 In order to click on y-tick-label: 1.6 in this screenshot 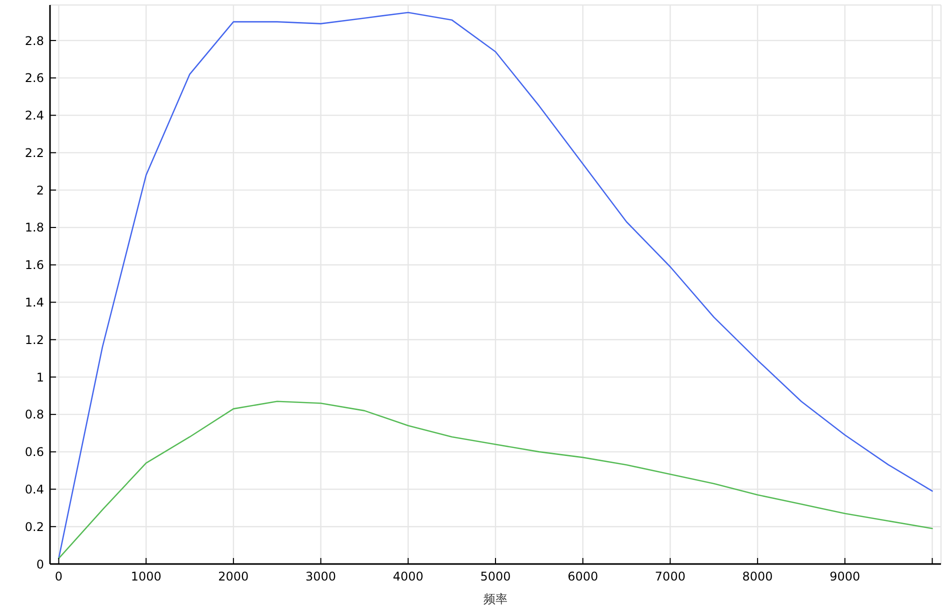, I will do `click(34, 265)`.